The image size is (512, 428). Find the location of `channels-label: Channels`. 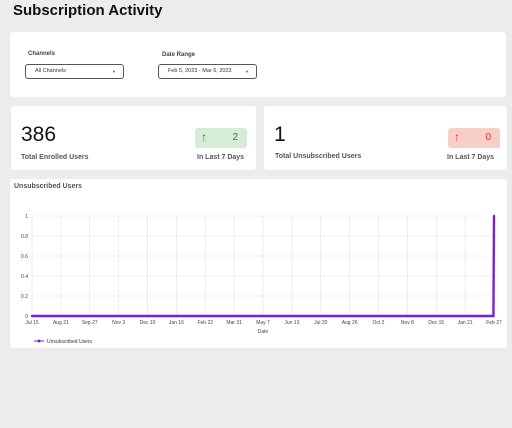

channels-label: Channels is located at coordinates (42, 54).